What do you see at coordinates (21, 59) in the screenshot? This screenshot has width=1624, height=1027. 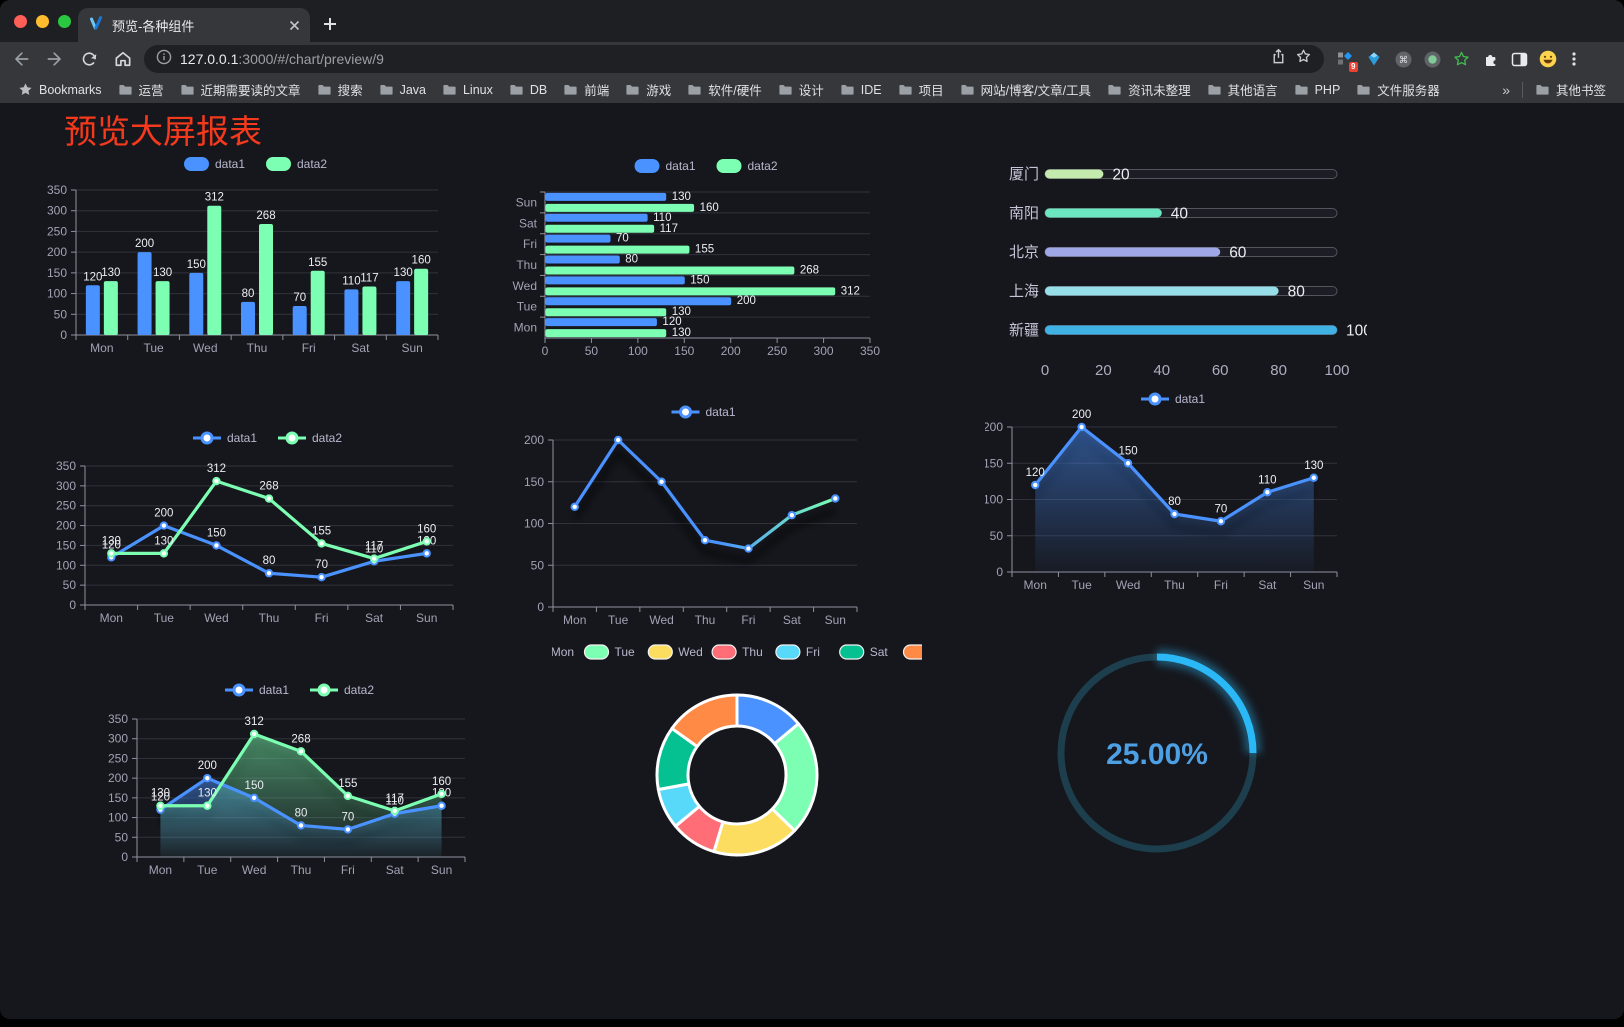 I see `back-button` at bounding box center [21, 59].